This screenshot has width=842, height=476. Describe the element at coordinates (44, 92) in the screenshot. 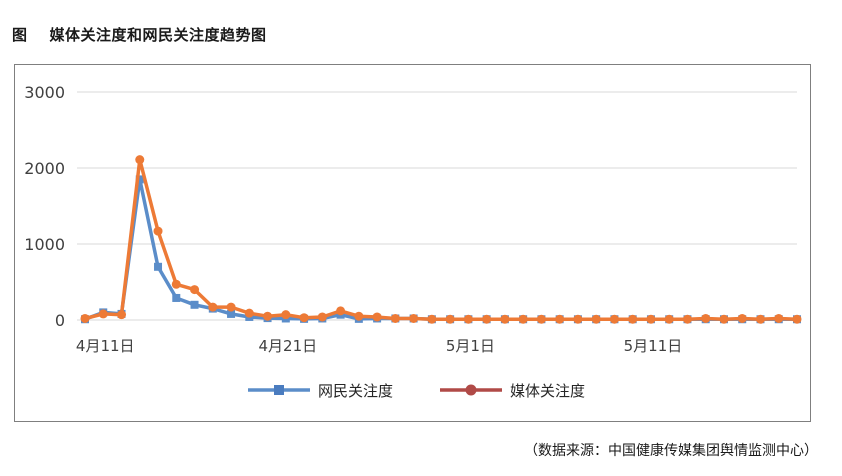

I see `y-tick-label: 3000` at that location.